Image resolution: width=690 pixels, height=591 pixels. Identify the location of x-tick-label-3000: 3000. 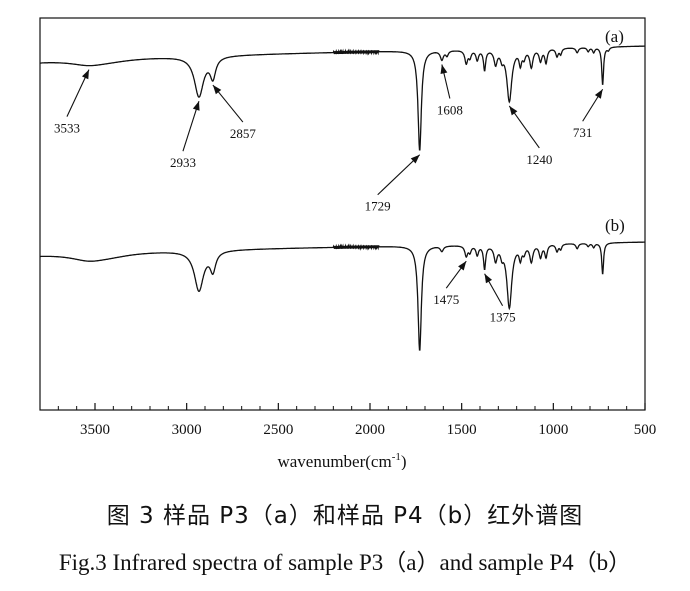
(187, 430).